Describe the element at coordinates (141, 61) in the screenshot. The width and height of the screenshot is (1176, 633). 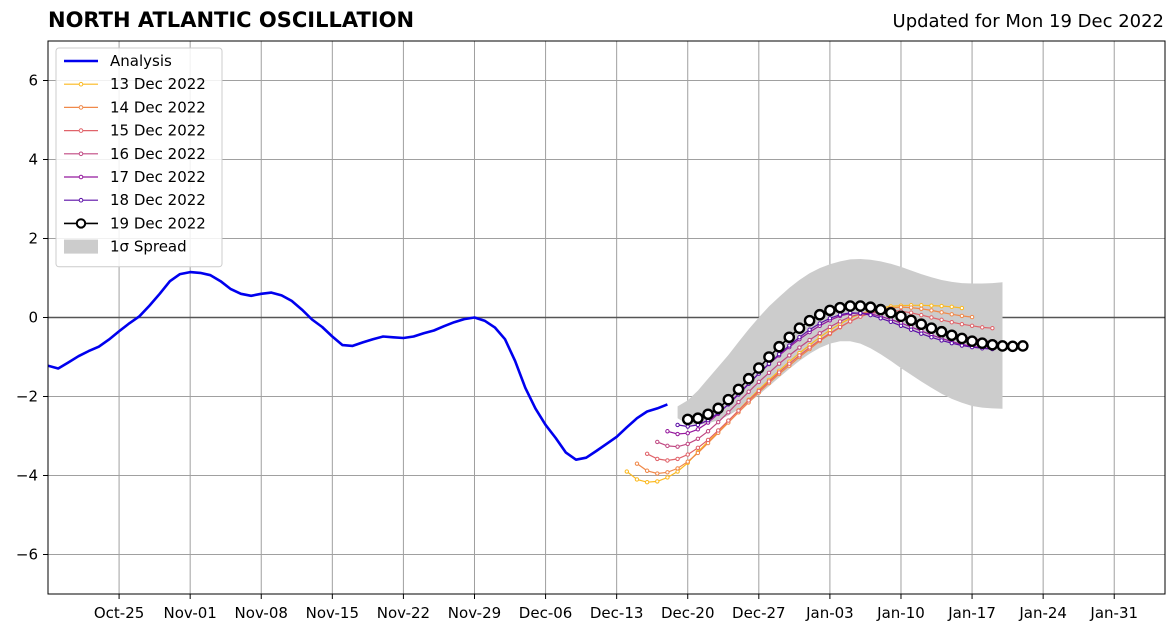
I see `legend-label: Analysis` at that location.